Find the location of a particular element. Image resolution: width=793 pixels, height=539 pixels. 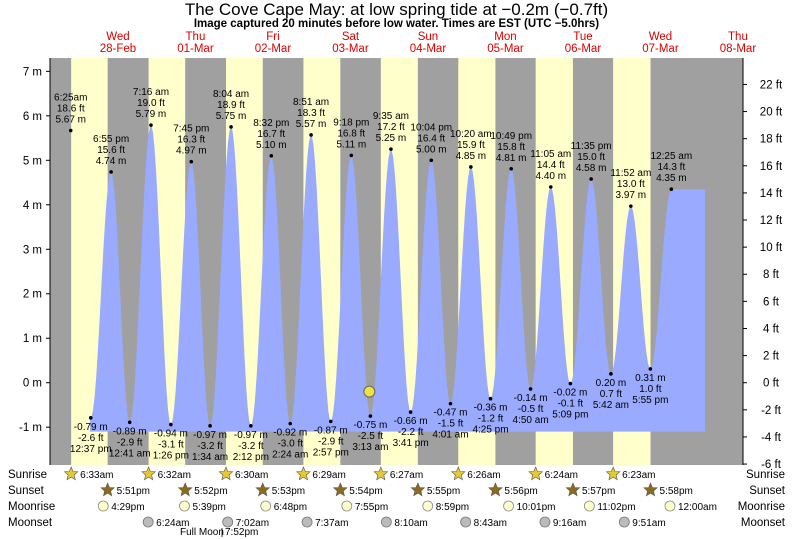

moonrise-time: 7:55pm is located at coordinates (371, 507).